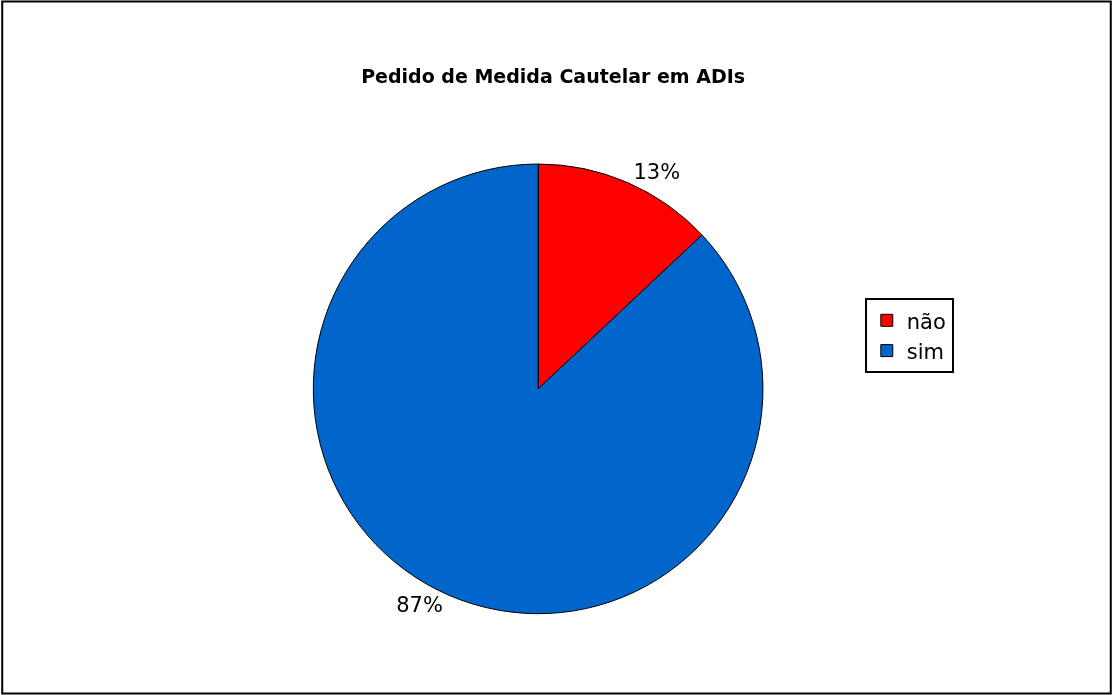  I want to click on legend-label: sim, so click(925, 351).